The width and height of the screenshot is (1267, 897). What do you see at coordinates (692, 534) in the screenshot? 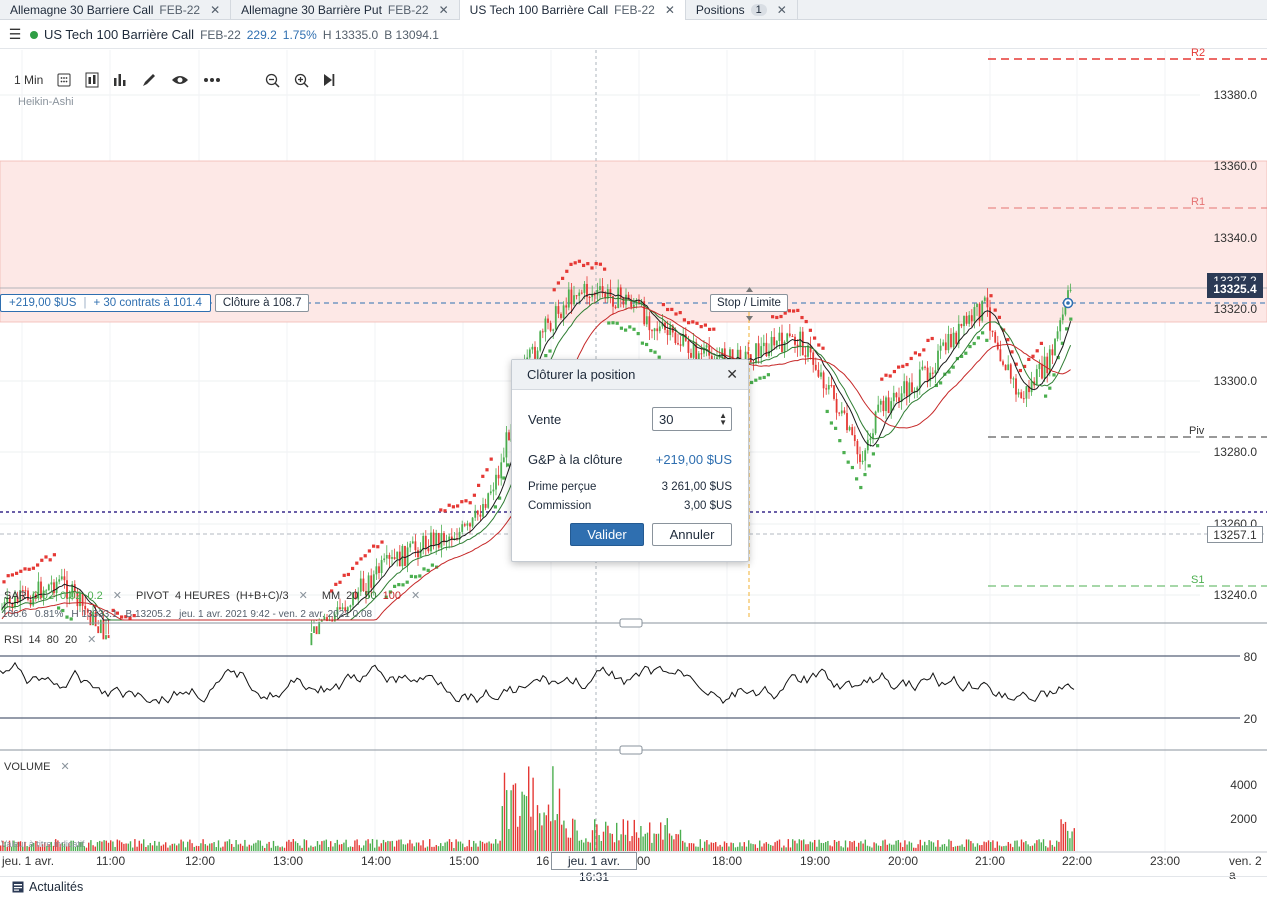
I see `cancel-button: Annuler` at bounding box center [692, 534].